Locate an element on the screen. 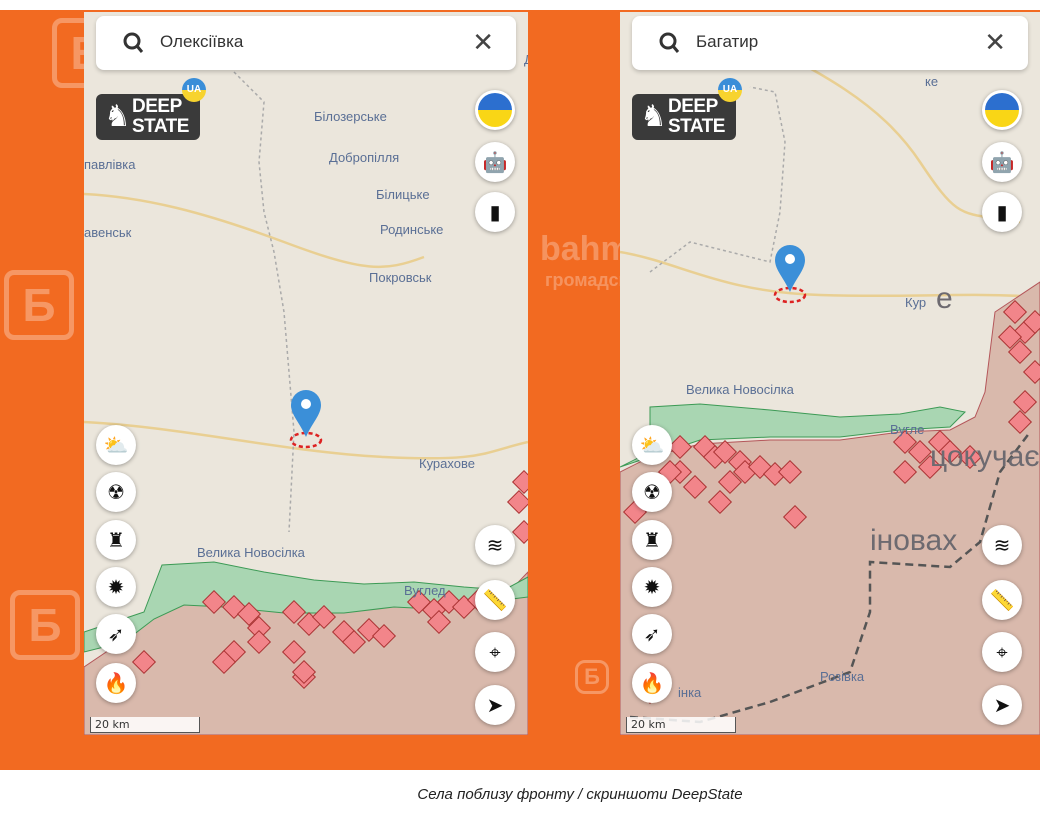 This screenshot has width=1040, height=825. ukraine-flag-icon is located at coordinates (495, 110).